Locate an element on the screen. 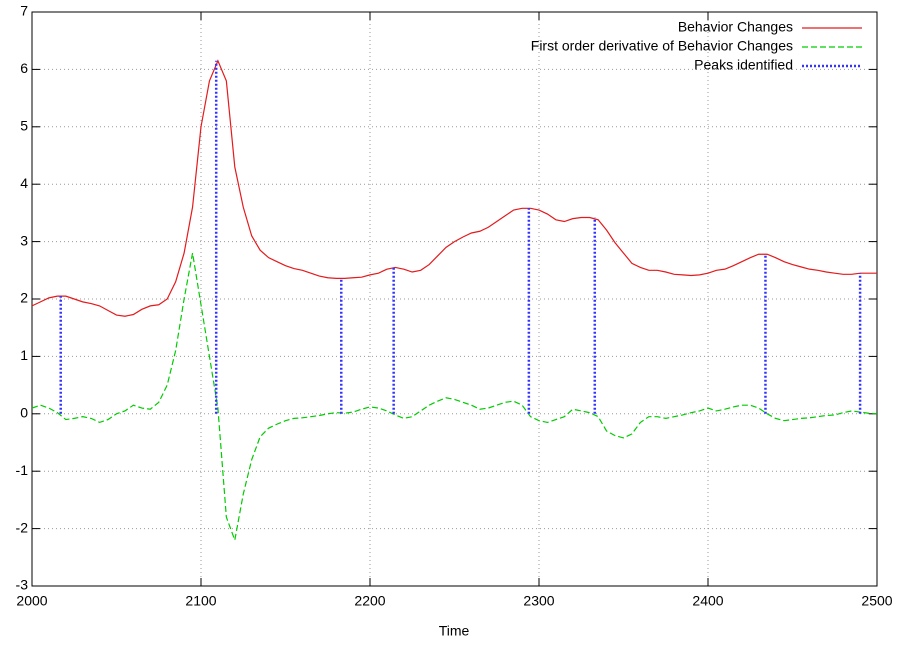 This screenshot has height=651, width=909. legend-label: Peaks identified is located at coordinates (743, 65).